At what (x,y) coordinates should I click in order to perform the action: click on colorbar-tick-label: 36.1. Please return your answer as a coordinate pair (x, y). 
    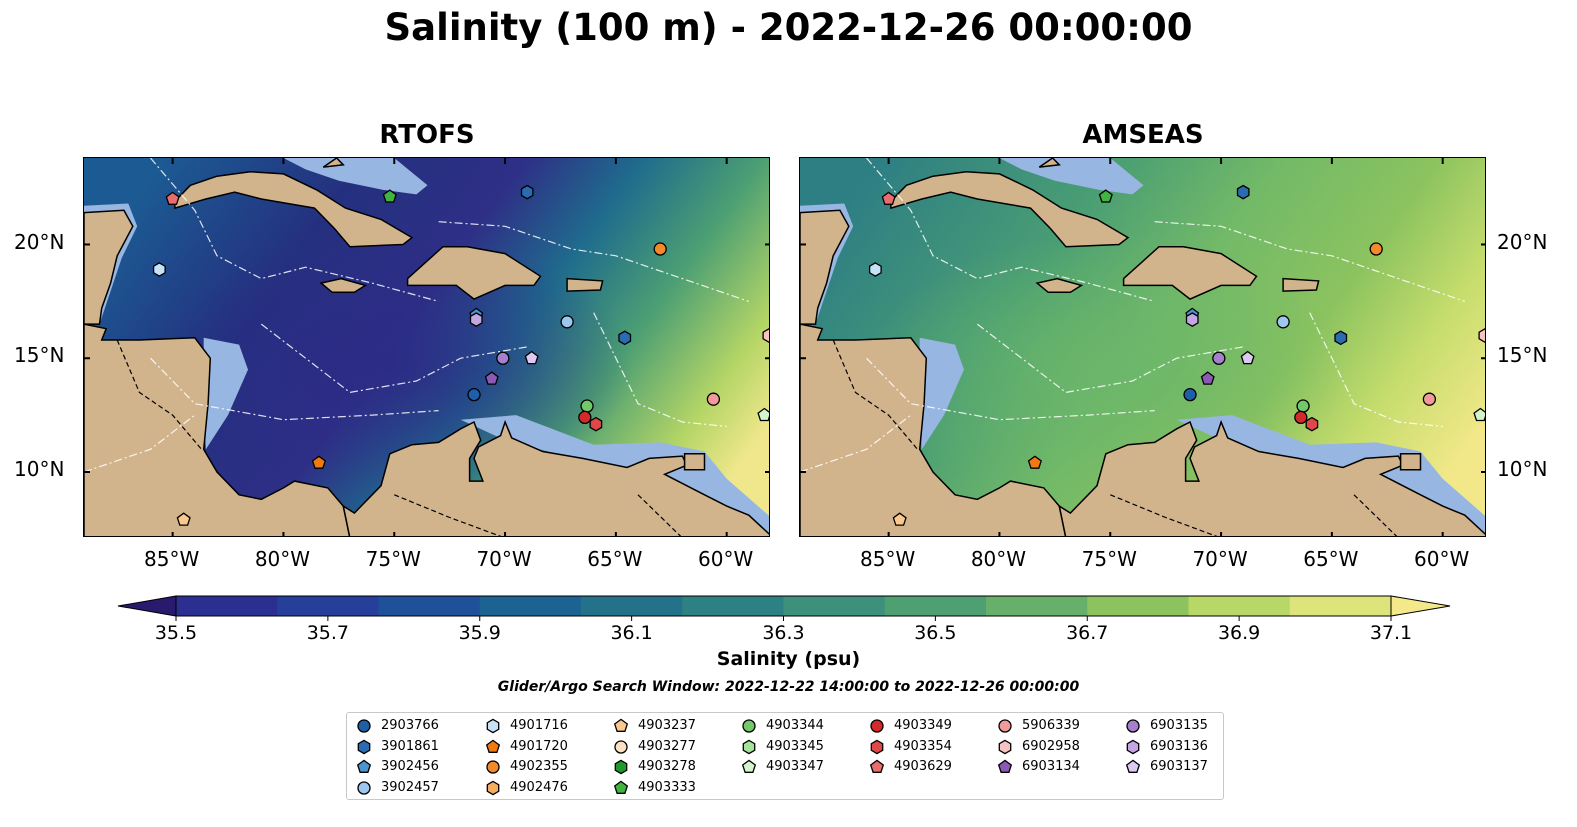
    Looking at the image, I should click on (631, 633).